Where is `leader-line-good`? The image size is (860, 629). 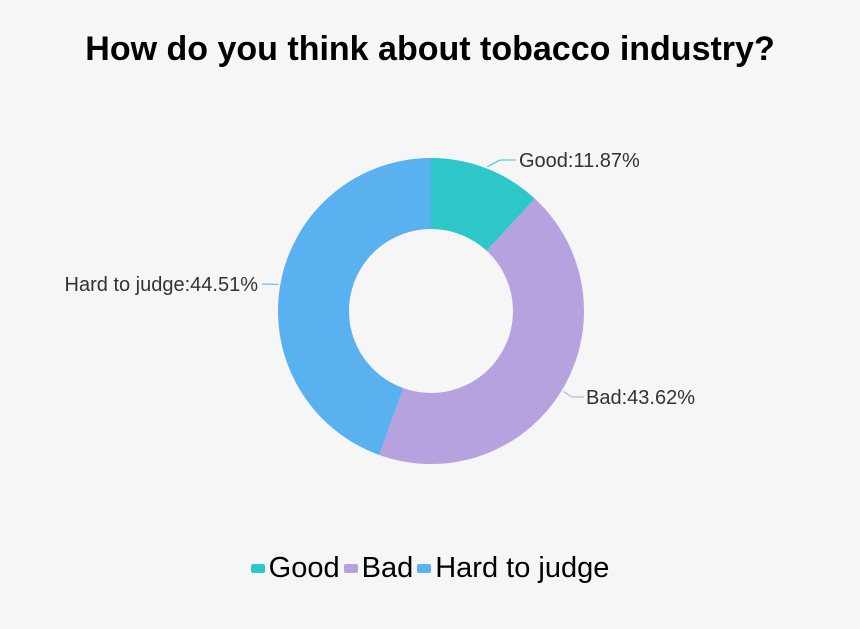
leader-line-good is located at coordinates (501, 163).